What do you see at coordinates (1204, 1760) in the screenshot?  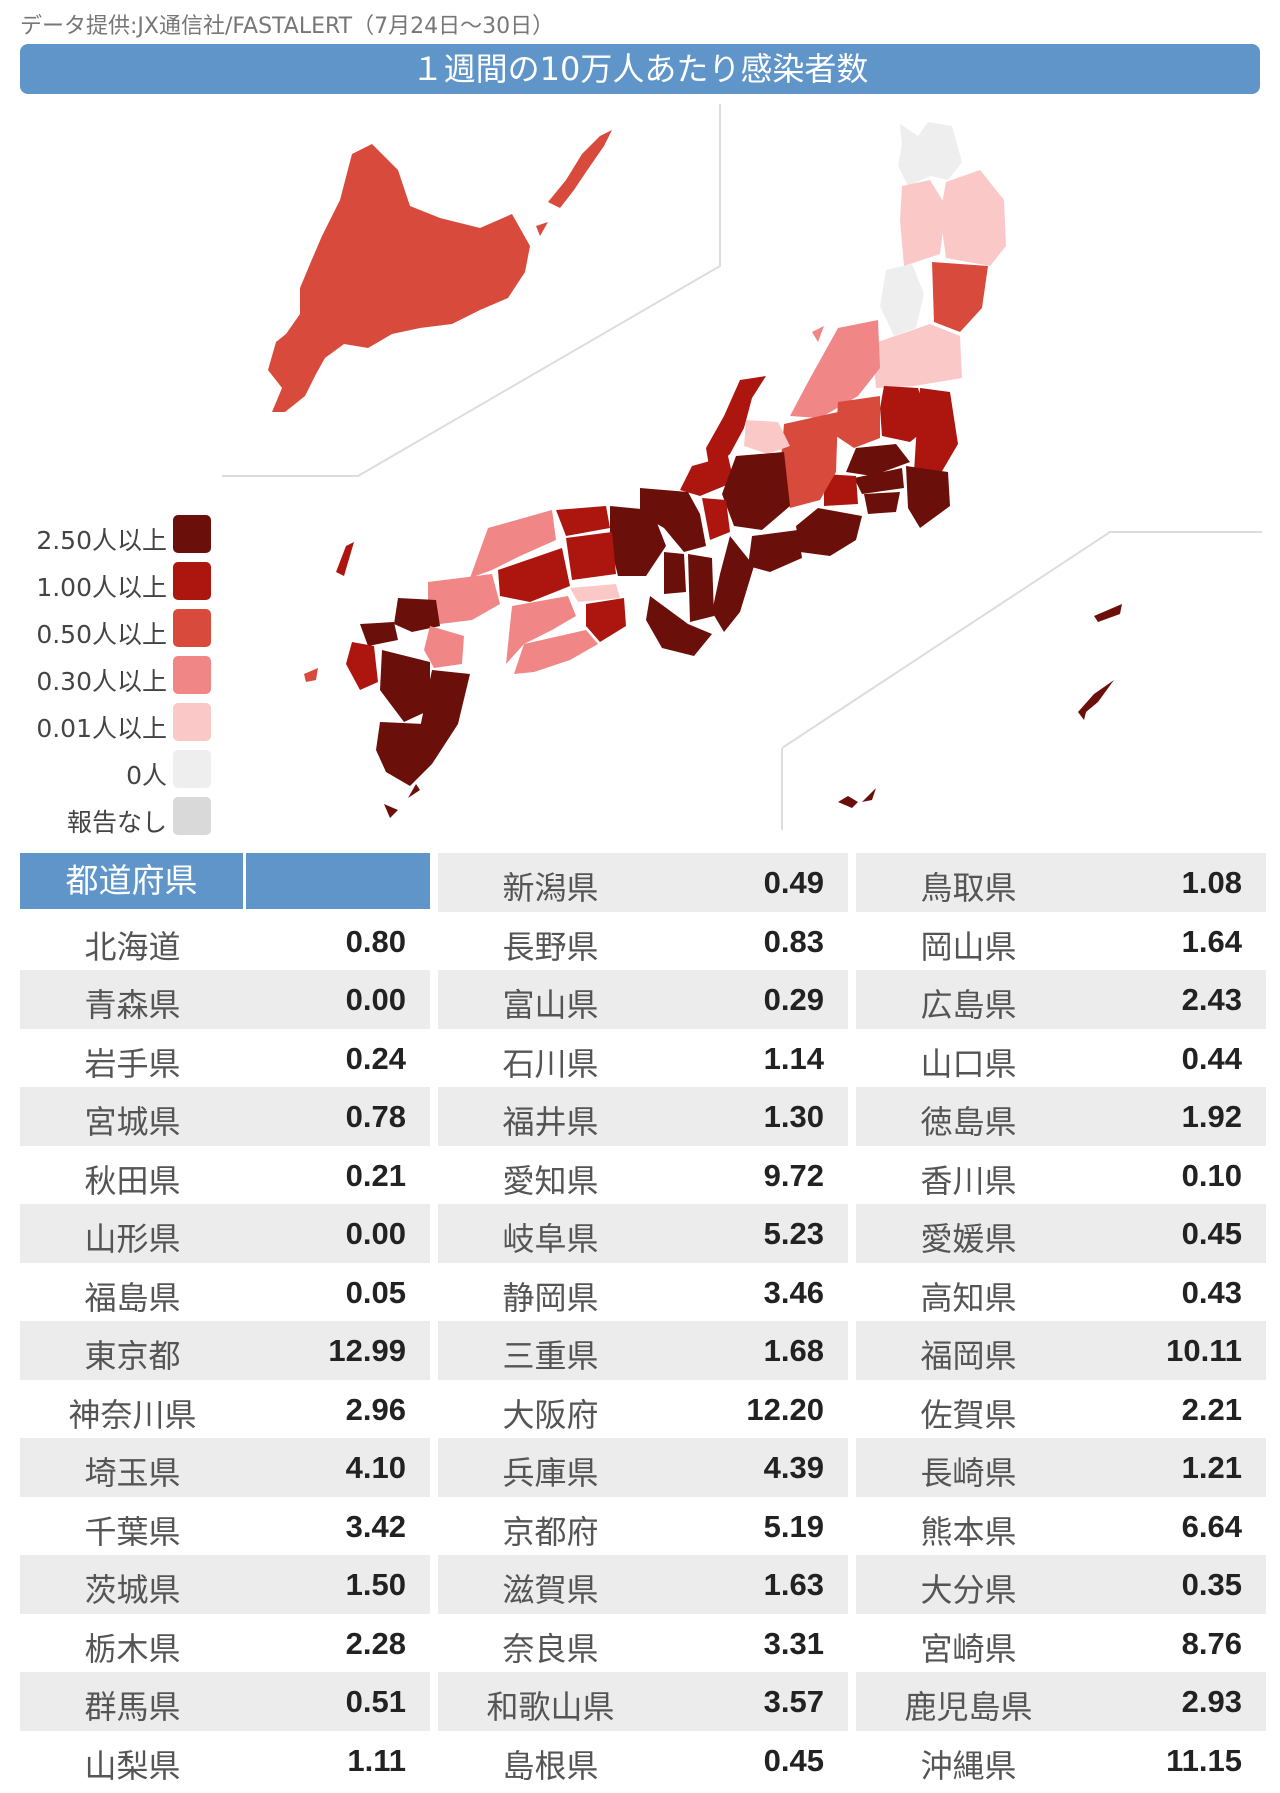 I see `prefecture-value: 11.15` at bounding box center [1204, 1760].